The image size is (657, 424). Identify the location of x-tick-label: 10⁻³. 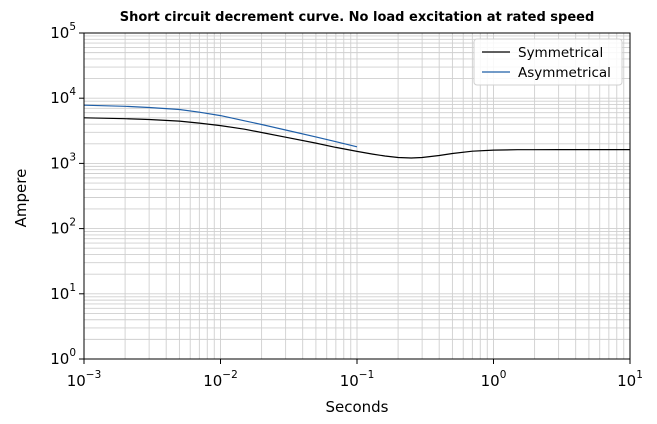
(84, 379).